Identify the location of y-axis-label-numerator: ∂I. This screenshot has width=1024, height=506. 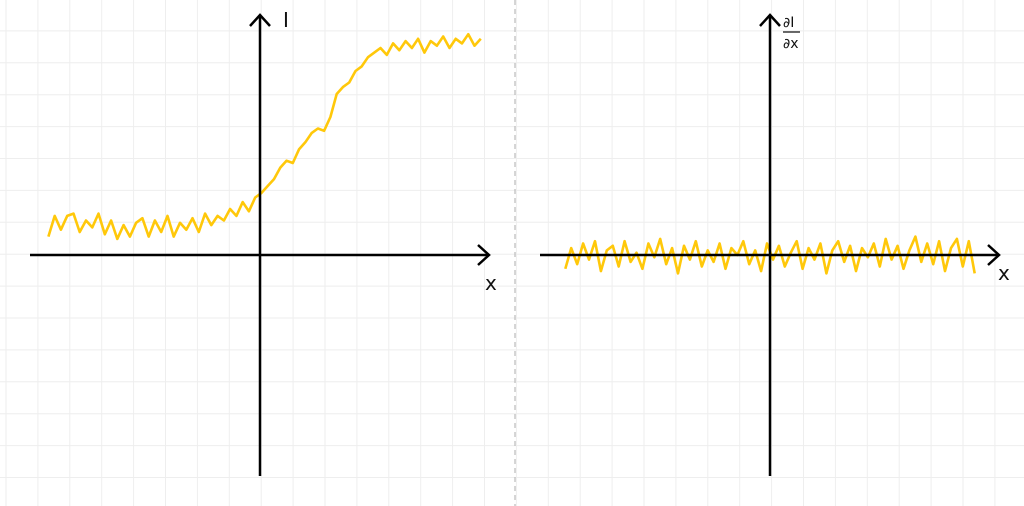
(788, 23).